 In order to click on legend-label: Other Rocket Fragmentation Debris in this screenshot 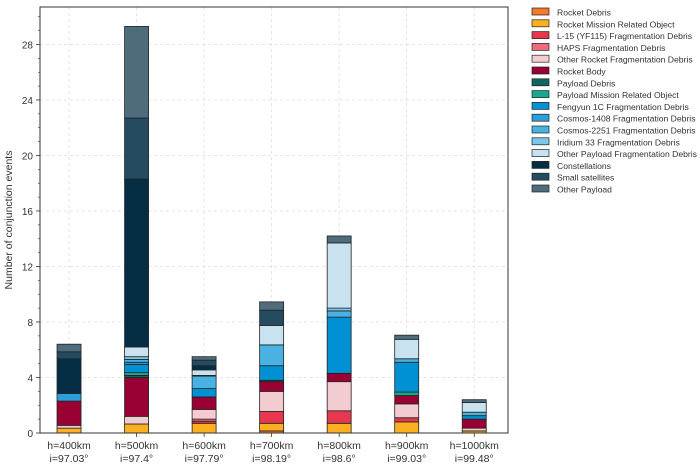, I will do `click(625, 60)`.